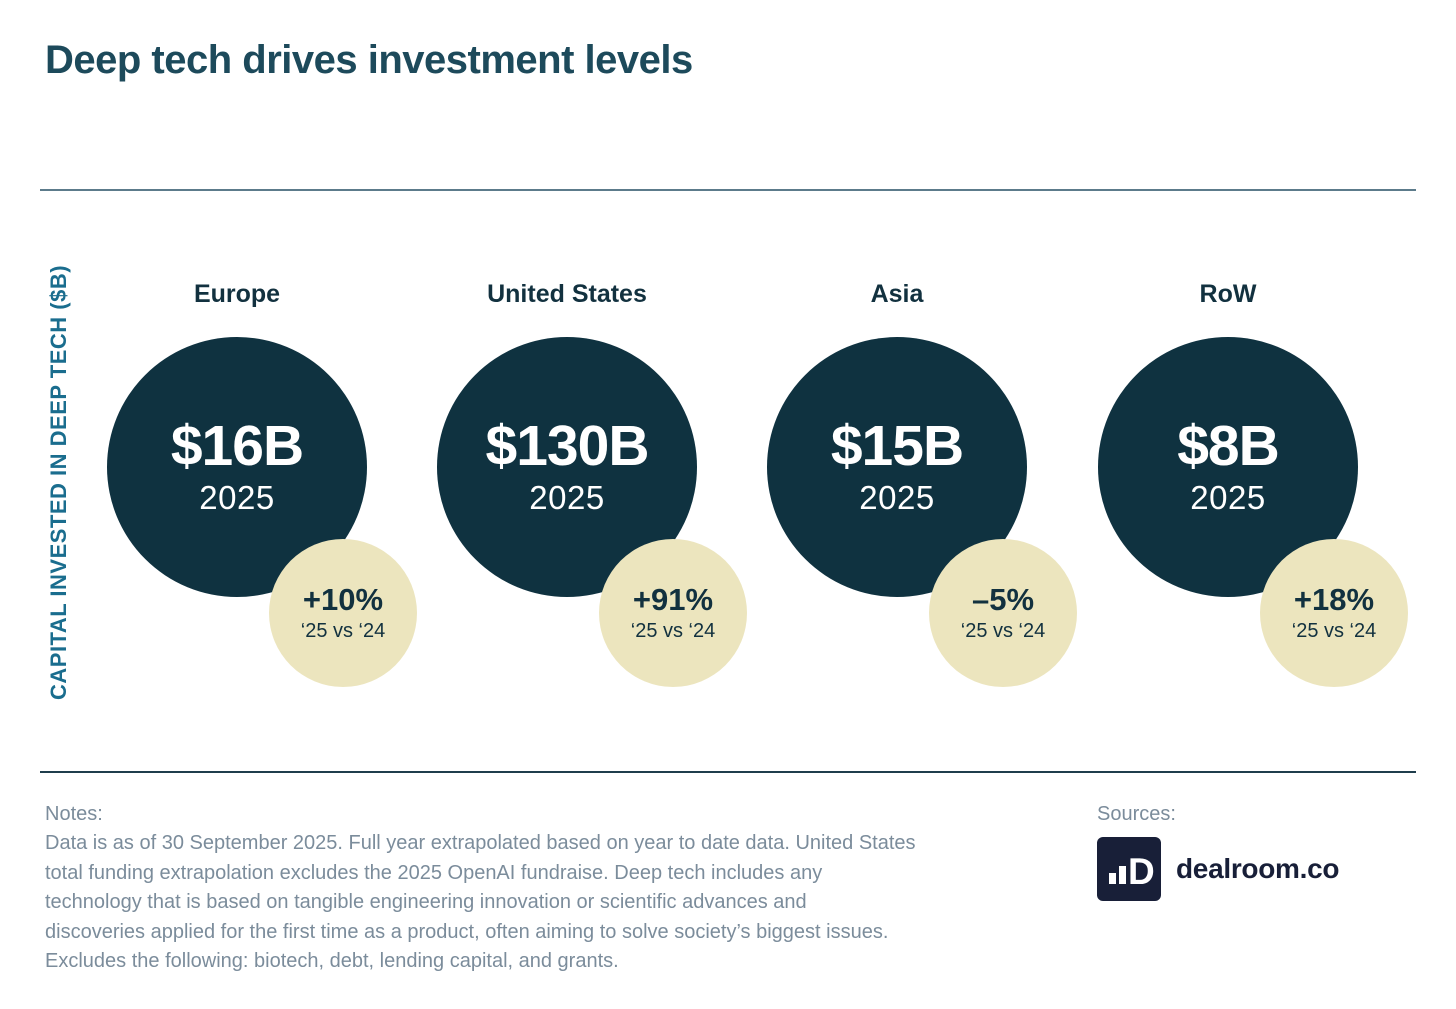  I want to click on region-column-row: RoW $8B 2025 +18% ‘25 vs ‘24, so click(1235, 505).